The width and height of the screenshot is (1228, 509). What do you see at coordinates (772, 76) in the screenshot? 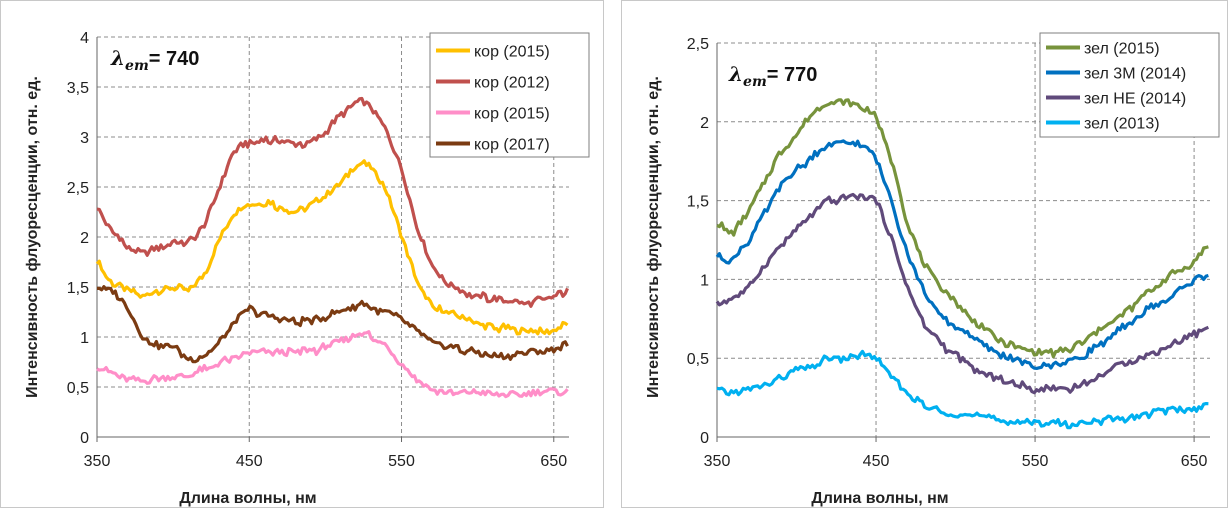
I see `lambda-annotation: λem= 770` at bounding box center [772, 76].